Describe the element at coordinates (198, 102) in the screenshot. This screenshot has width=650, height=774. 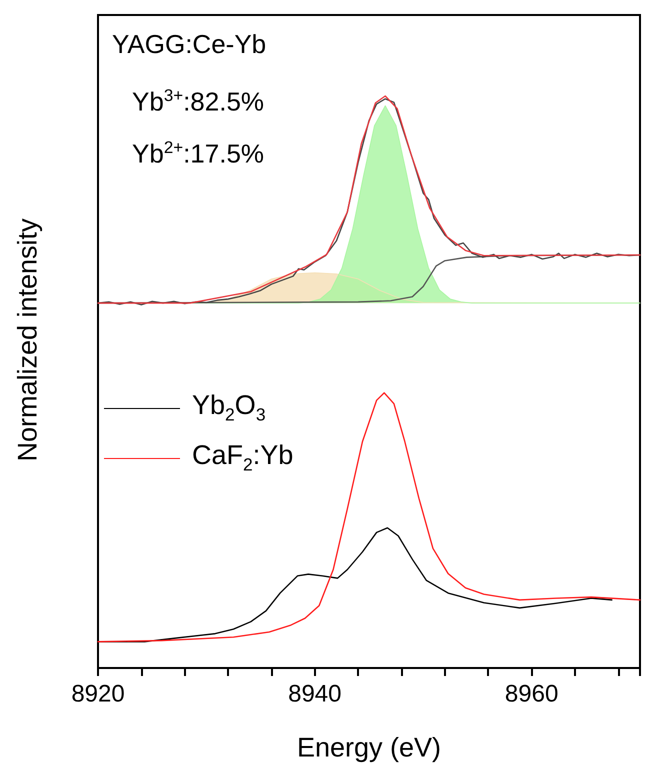
I see `annotation: Yb$^{3+}$:82.5%` at that location.